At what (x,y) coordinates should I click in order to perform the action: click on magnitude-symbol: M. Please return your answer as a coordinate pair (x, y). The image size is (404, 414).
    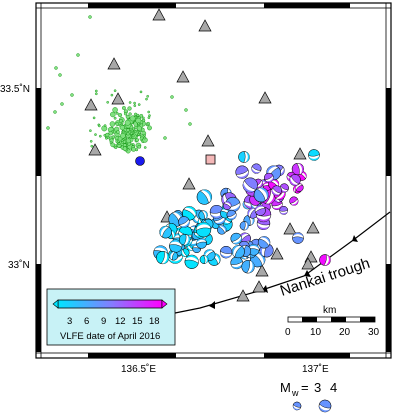
    Looking at the image, I should click on (285, 387).